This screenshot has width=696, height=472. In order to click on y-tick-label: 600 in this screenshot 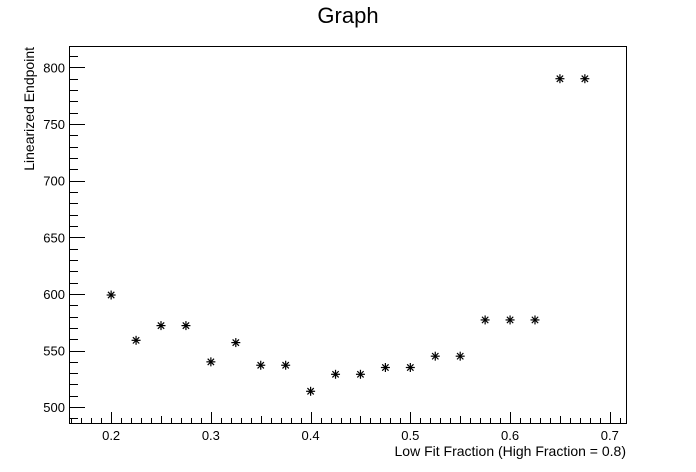, I will do `click(54, 294)`.